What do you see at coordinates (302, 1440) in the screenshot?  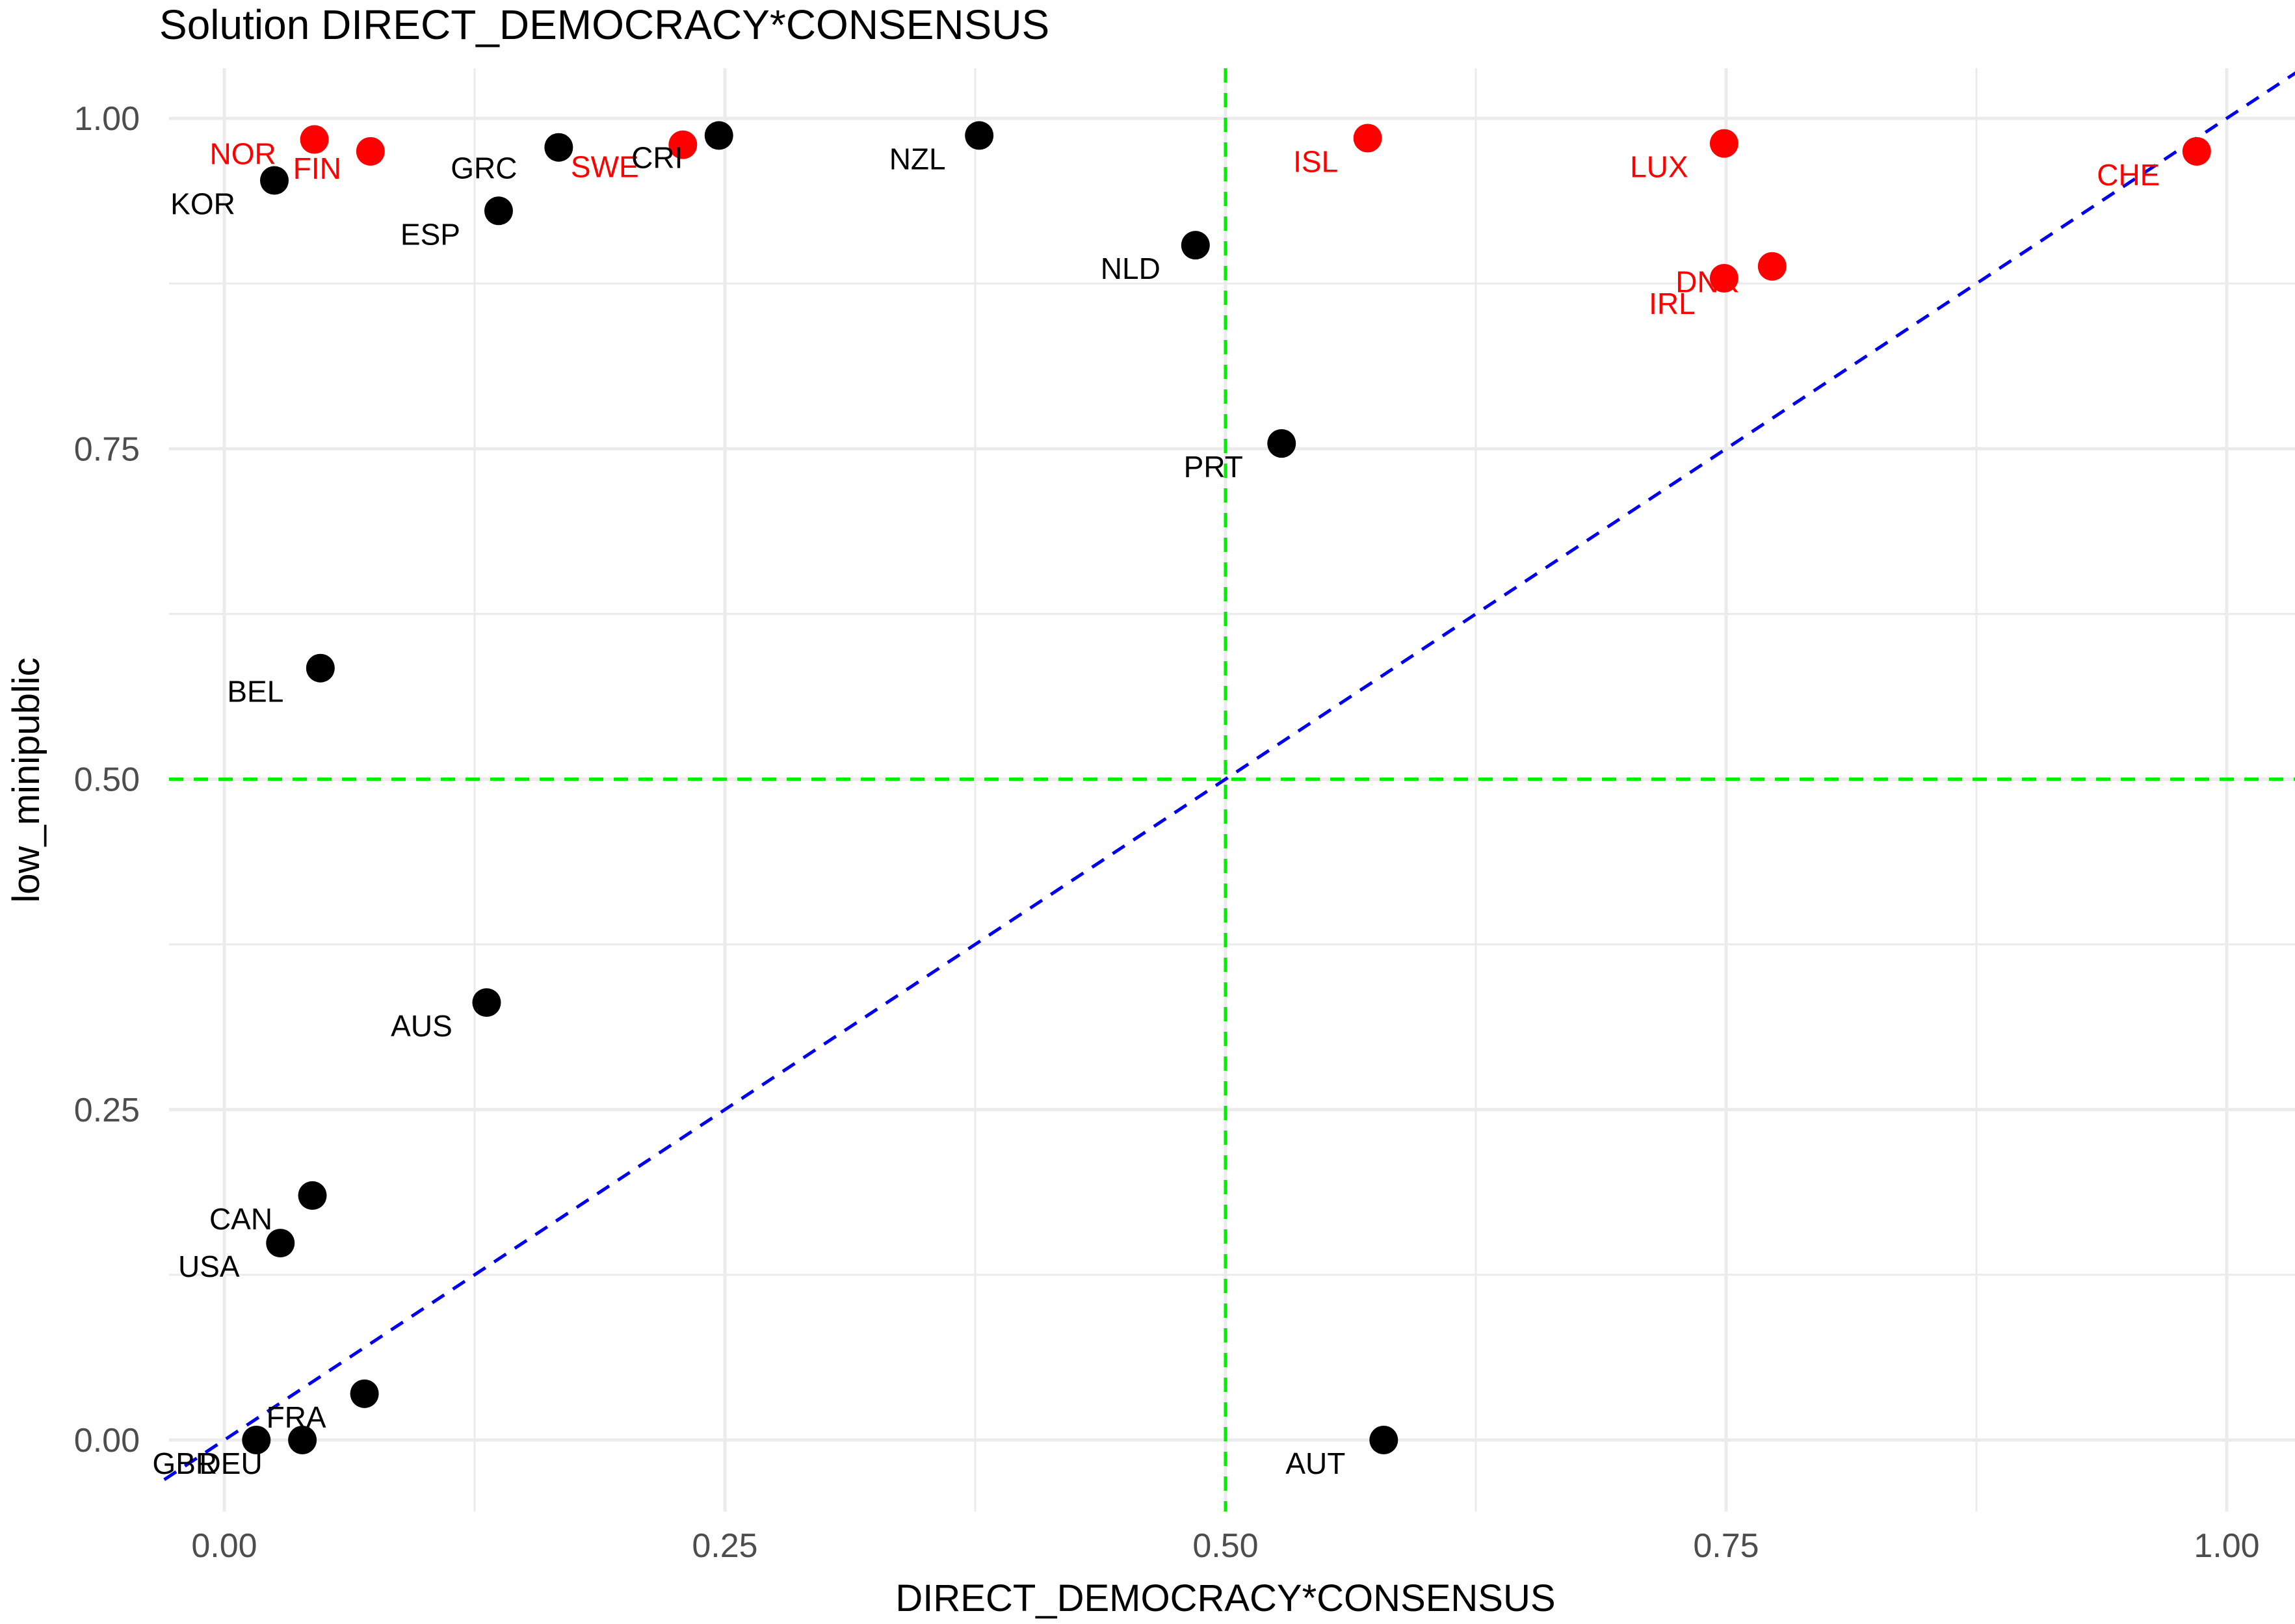 I see `data-point-deu` at bounding box center [302, 1440].